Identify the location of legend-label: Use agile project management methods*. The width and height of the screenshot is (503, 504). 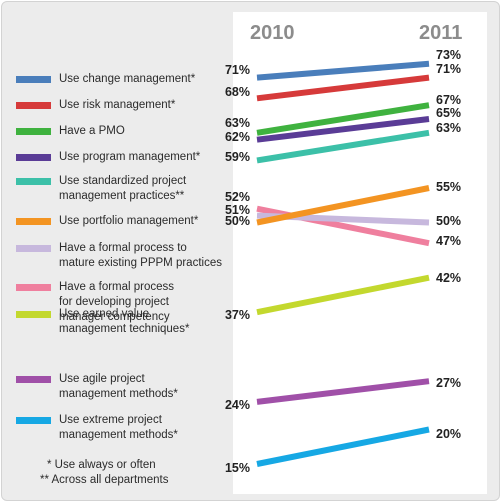
(146, 387).